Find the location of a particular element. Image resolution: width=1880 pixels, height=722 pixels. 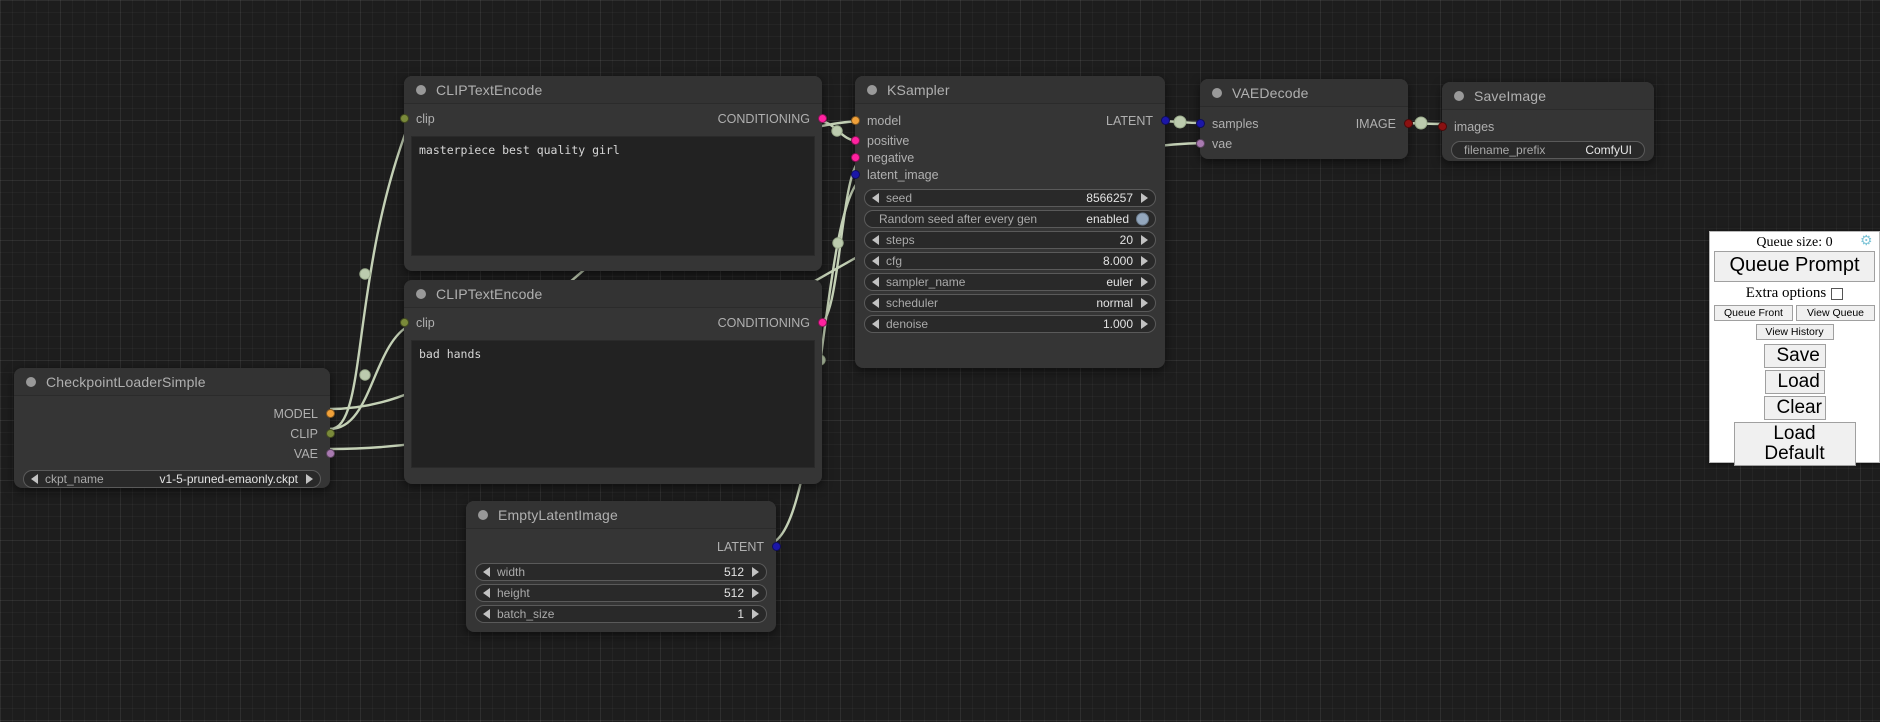

widget-label: Random seed after every gen is located at coordinates (958, 219).